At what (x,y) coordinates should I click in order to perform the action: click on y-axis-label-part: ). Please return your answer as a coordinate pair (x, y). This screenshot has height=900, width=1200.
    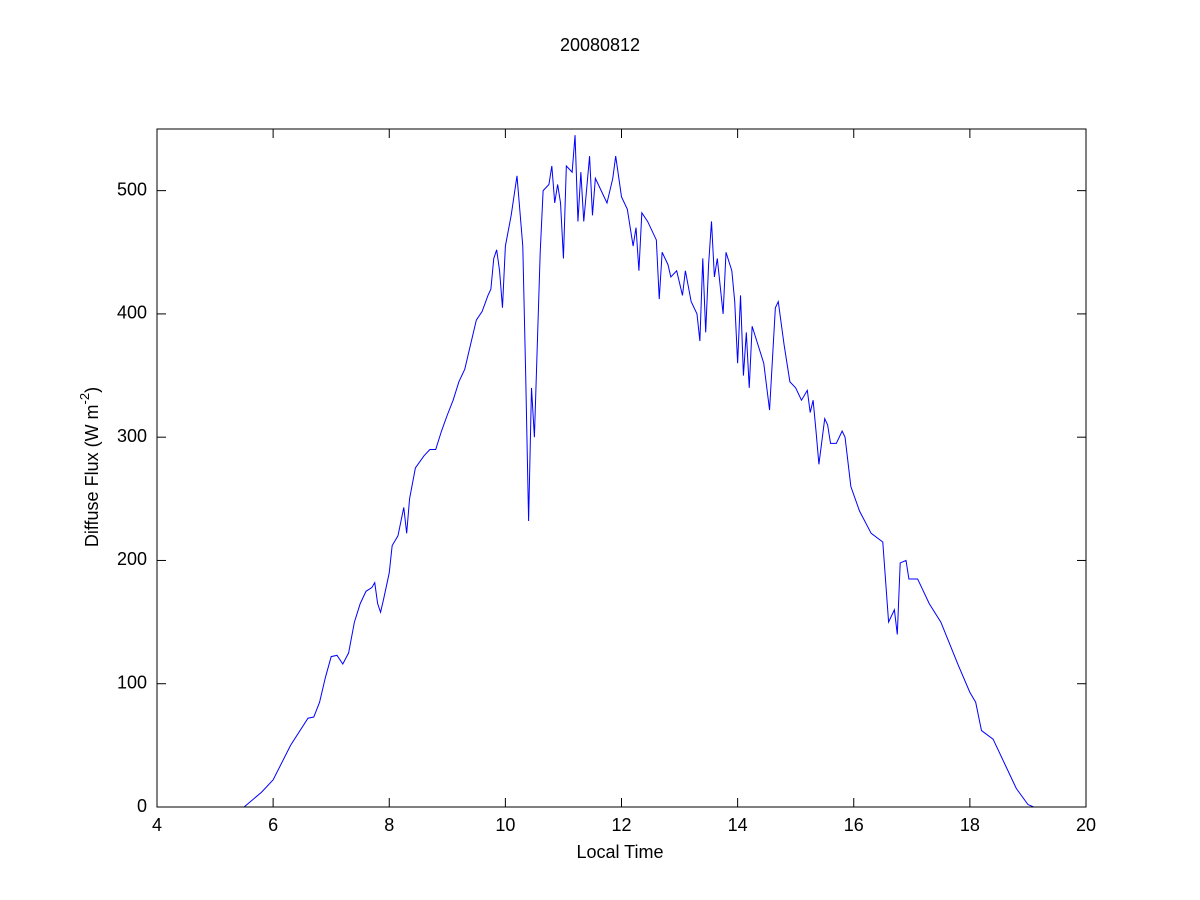
    Looking at the image, I should click on (92, 390).